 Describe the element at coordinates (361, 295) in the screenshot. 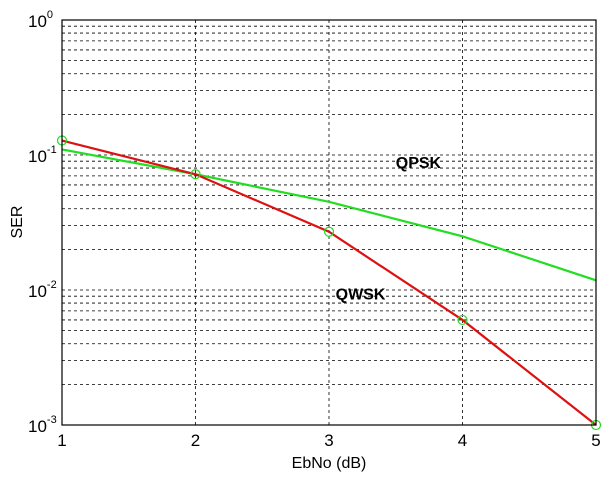

I see `annotation-qwsk: QWSK` at that location.